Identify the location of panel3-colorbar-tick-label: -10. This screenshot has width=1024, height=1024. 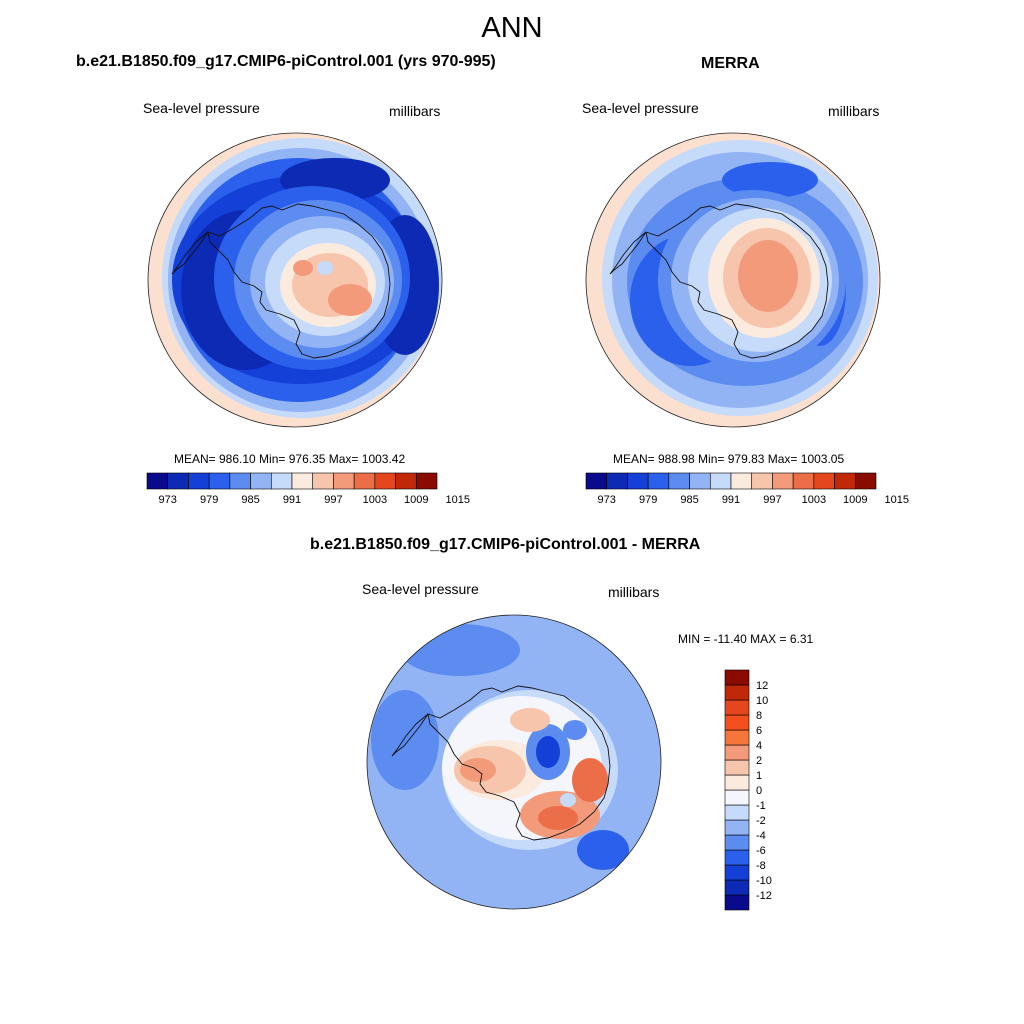
(764, 881).